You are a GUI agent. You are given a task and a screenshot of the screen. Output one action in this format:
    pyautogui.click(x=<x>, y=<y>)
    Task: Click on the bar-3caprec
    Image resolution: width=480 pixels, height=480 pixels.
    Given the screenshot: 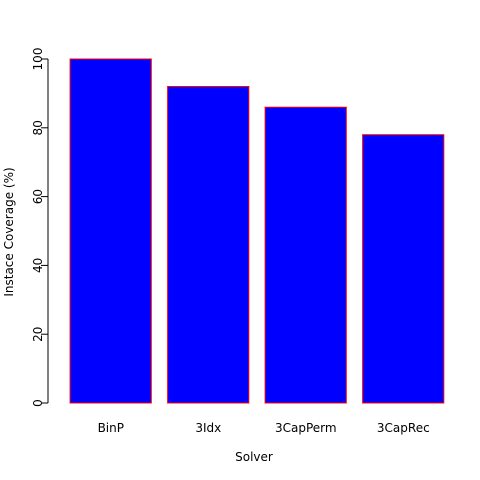 What is the action you would take?
    pyautogui.click(x=403, y=269)
    